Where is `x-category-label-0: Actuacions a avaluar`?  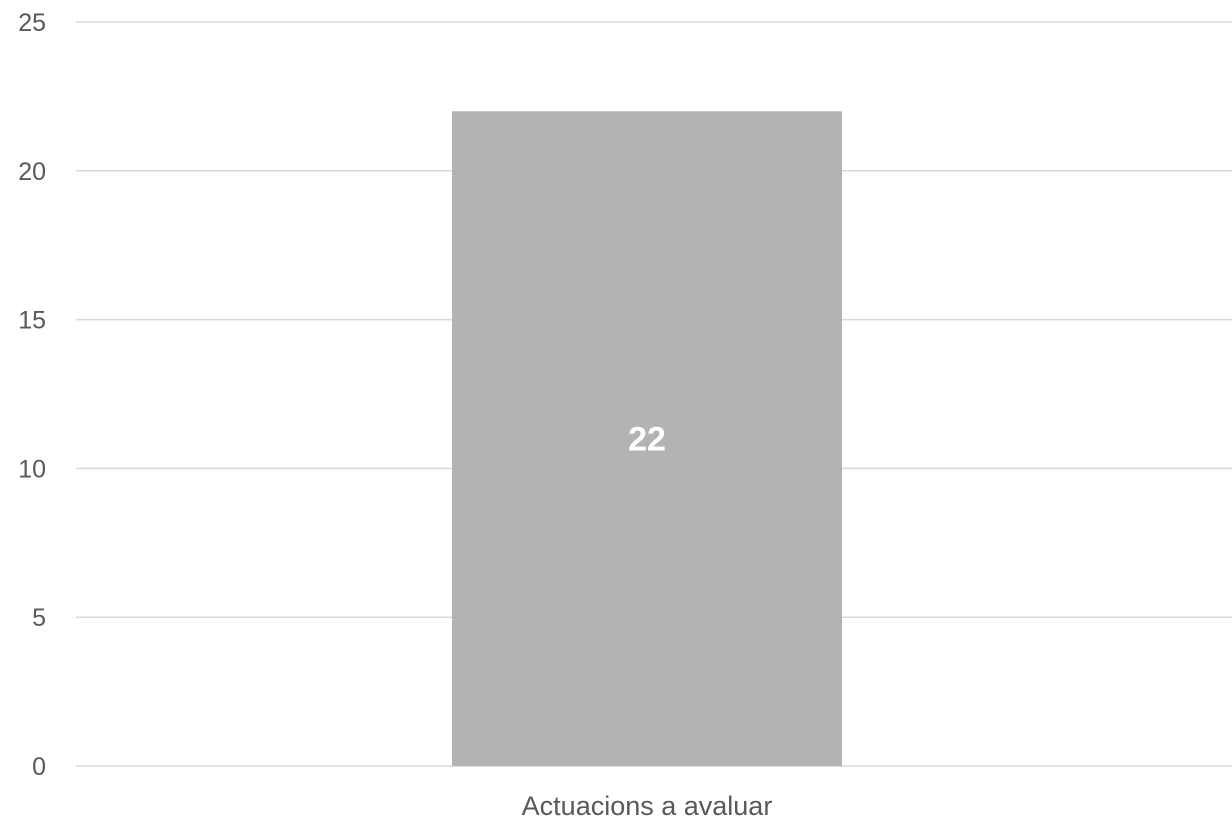
x-category-label-0: Actuacions a avaluar is located at coordinates (647, 805).